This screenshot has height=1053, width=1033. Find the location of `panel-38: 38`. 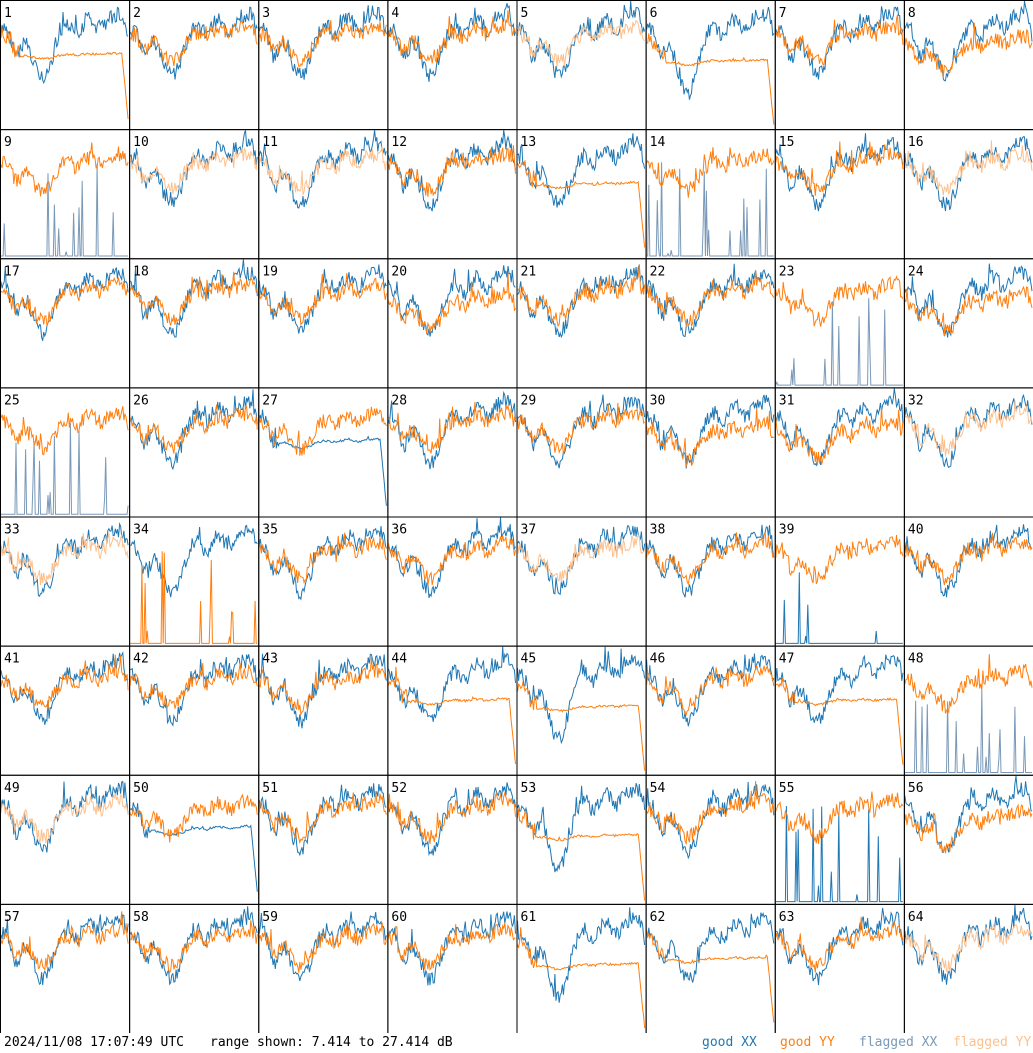

panel-38: 38 is located at coordinates (710, 581).